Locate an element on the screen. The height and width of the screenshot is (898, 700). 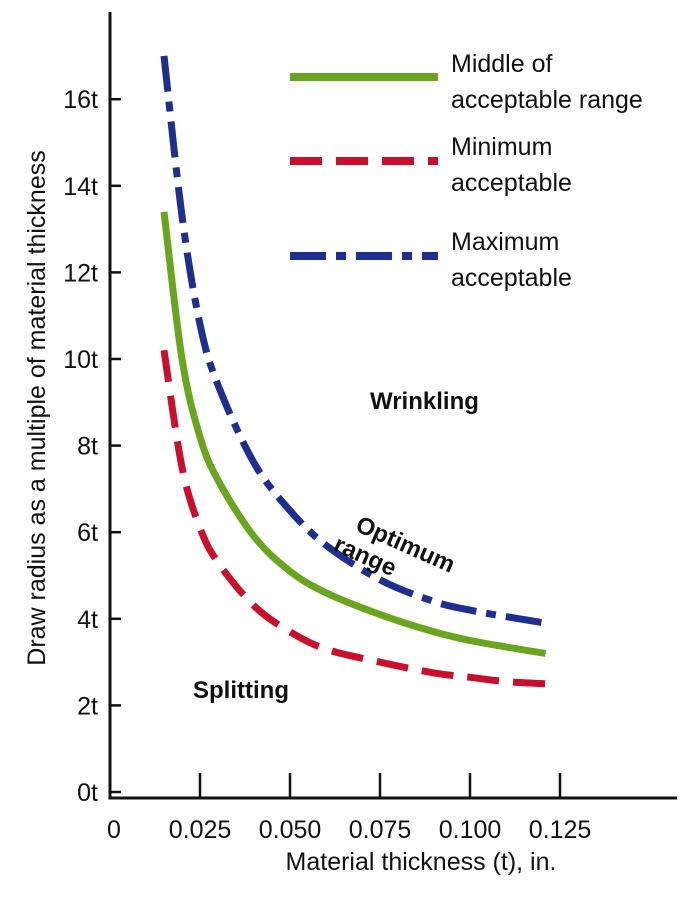
y-tick-label: 6t is located at coordinates (87, 533).